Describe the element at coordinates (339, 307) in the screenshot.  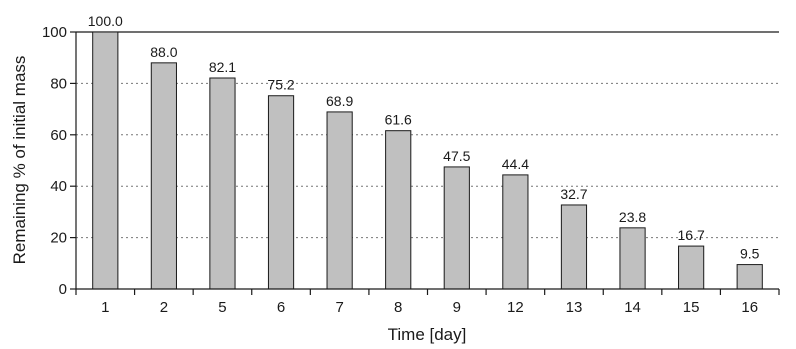
I see `x-tick-label-day-7: 7` at that location.